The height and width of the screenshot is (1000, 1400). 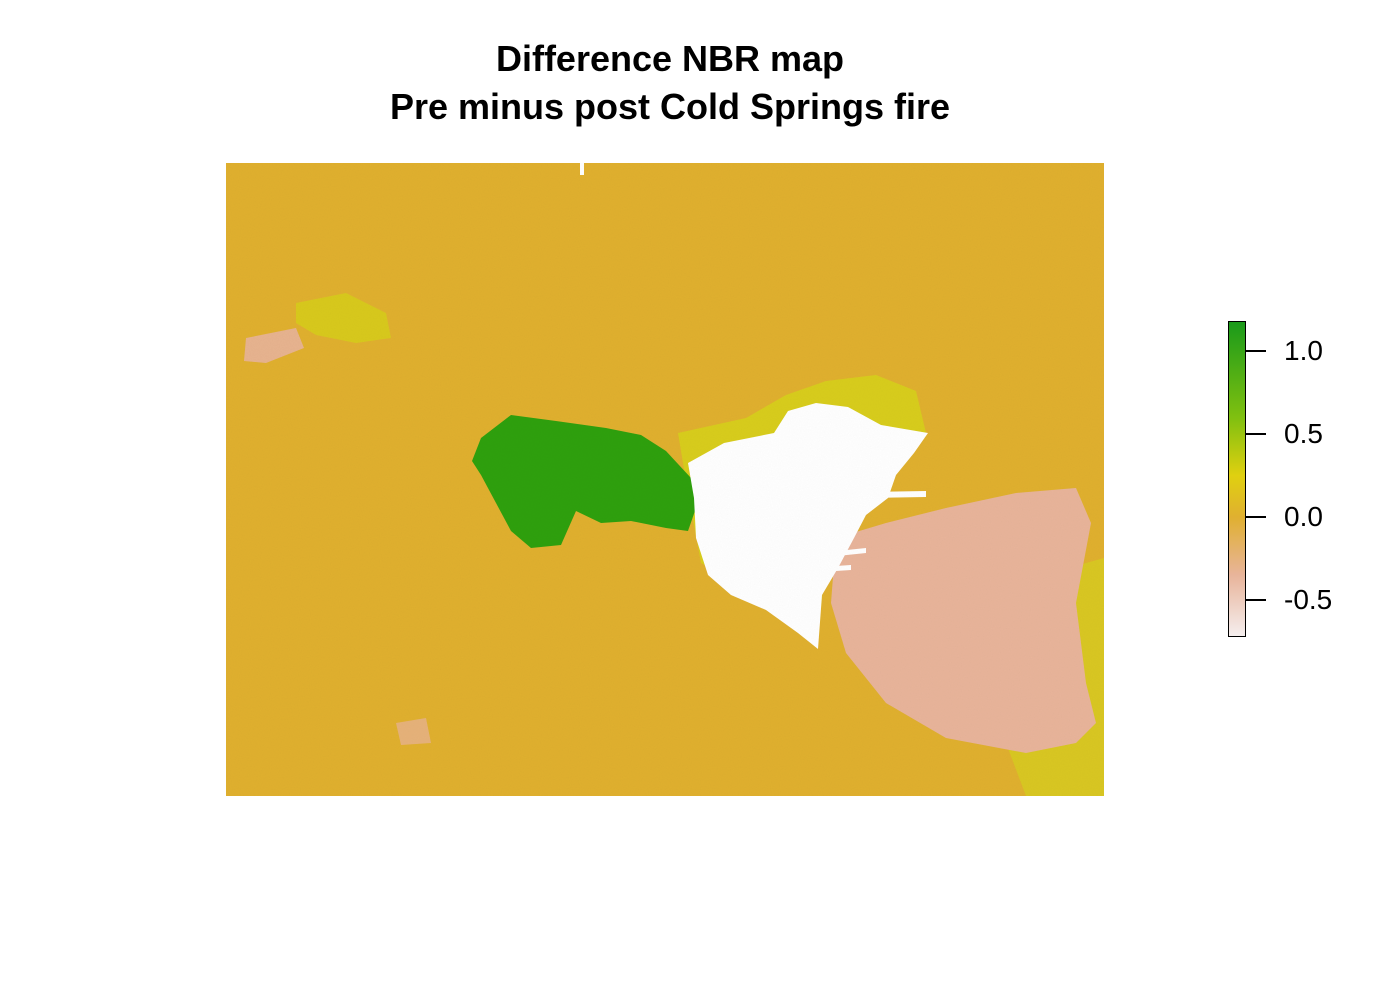 I want to click on legend-tick-label: 0.5, so click(x=1303, y=434).